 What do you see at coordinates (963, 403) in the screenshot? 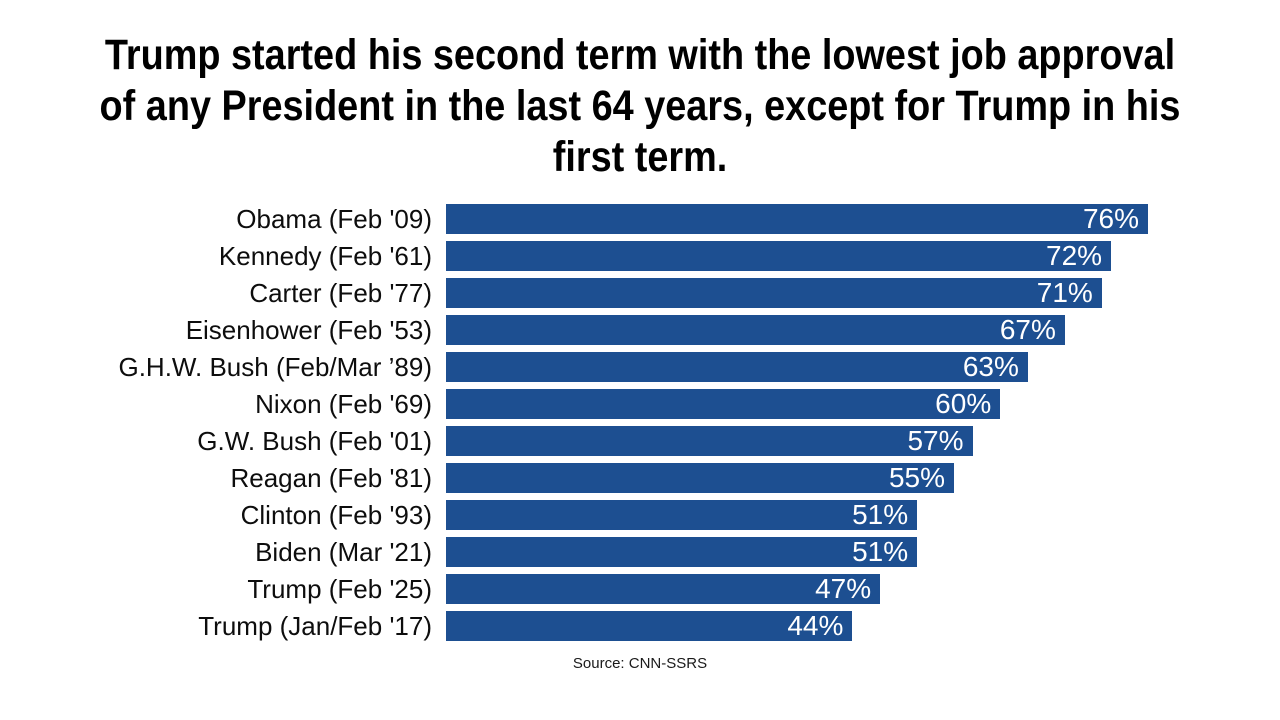
I see `bar-value-label: 60%` at bounding box center [963, 403].